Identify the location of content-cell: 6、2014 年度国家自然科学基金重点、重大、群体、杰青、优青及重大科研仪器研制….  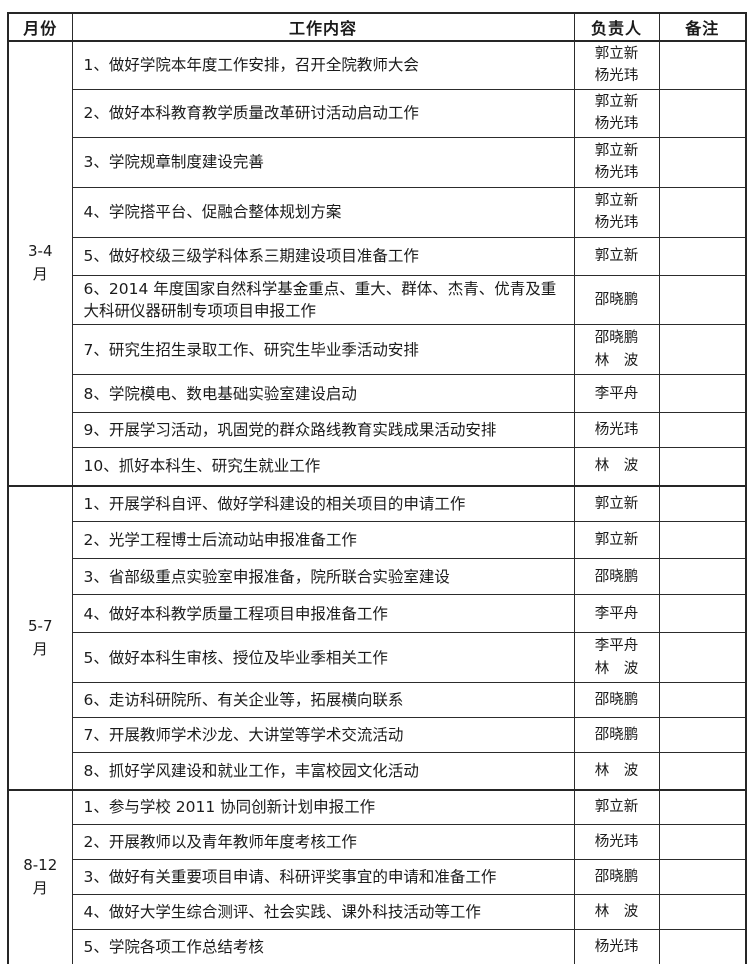
(323, 300).